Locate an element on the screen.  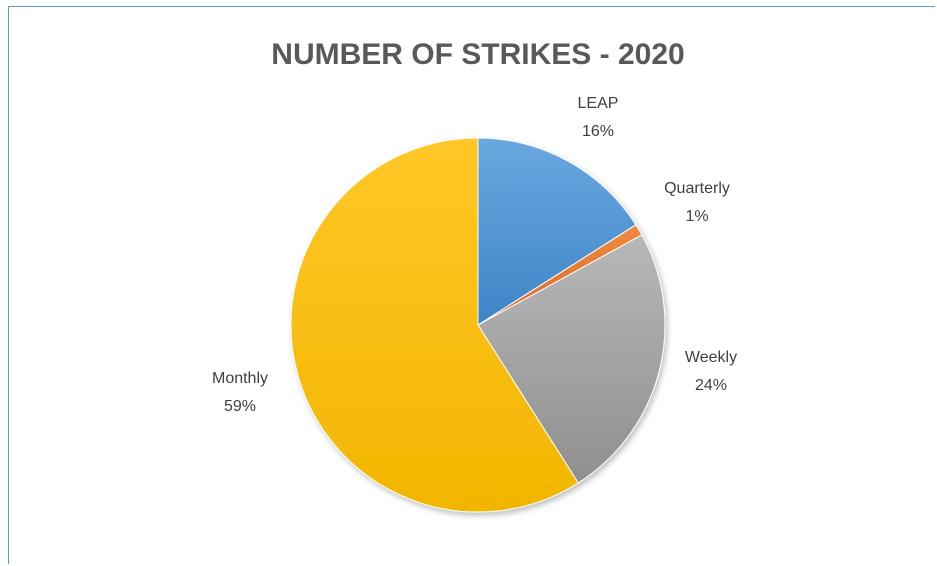
pie-slice-leap is located at coordinates (557, 231).